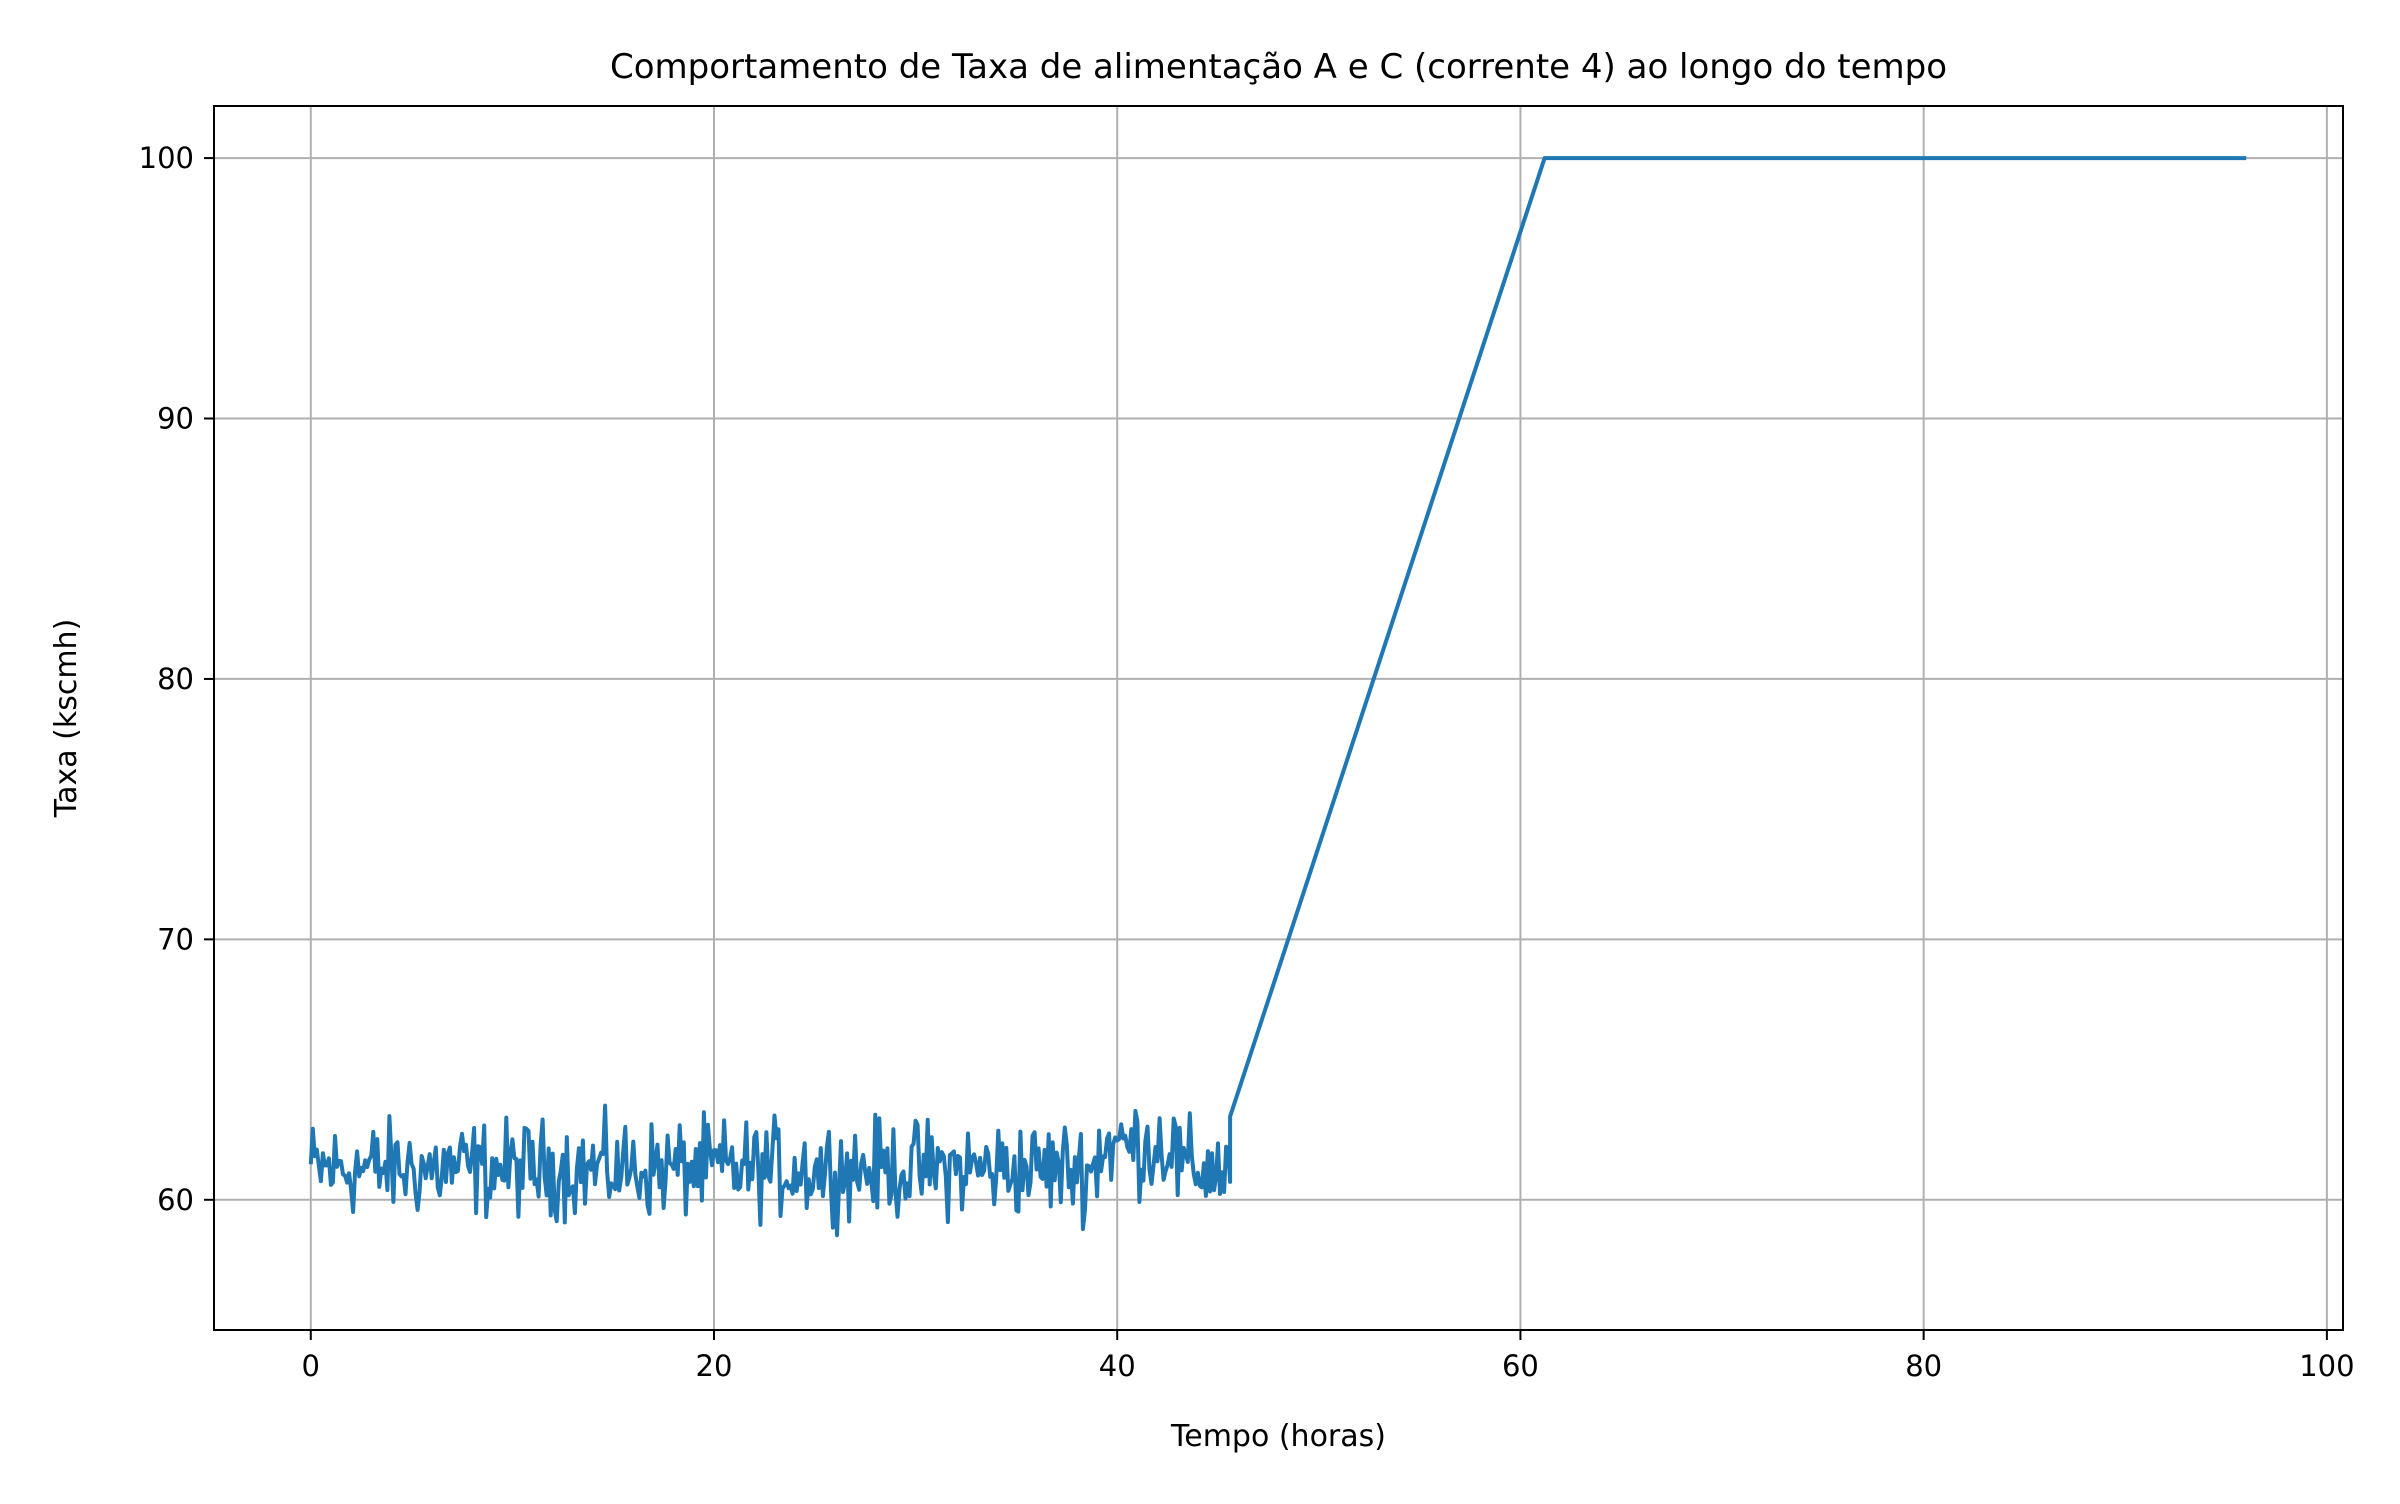  I want to click on x-tick-label: 100, so click(2326, 1366).